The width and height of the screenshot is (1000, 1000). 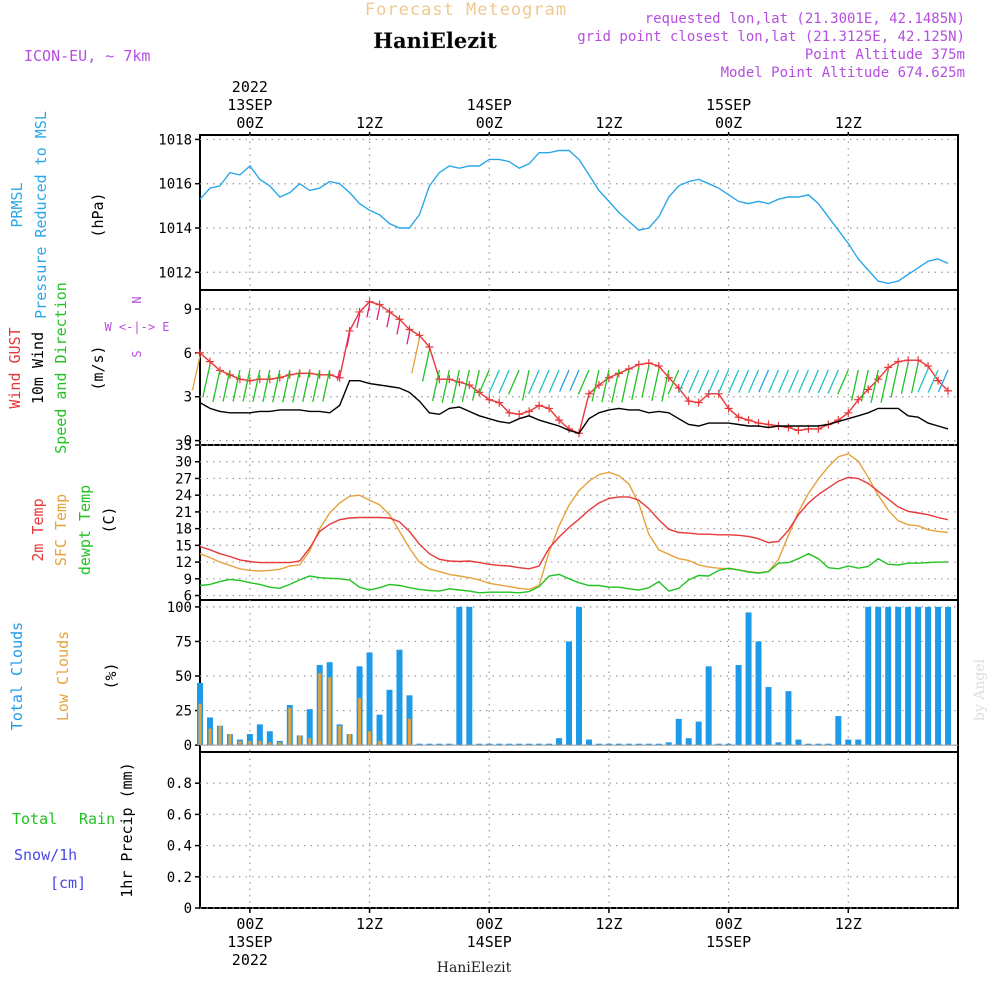 I want to click on time-label-bottom: 12Z, so click(x=369, y=924).